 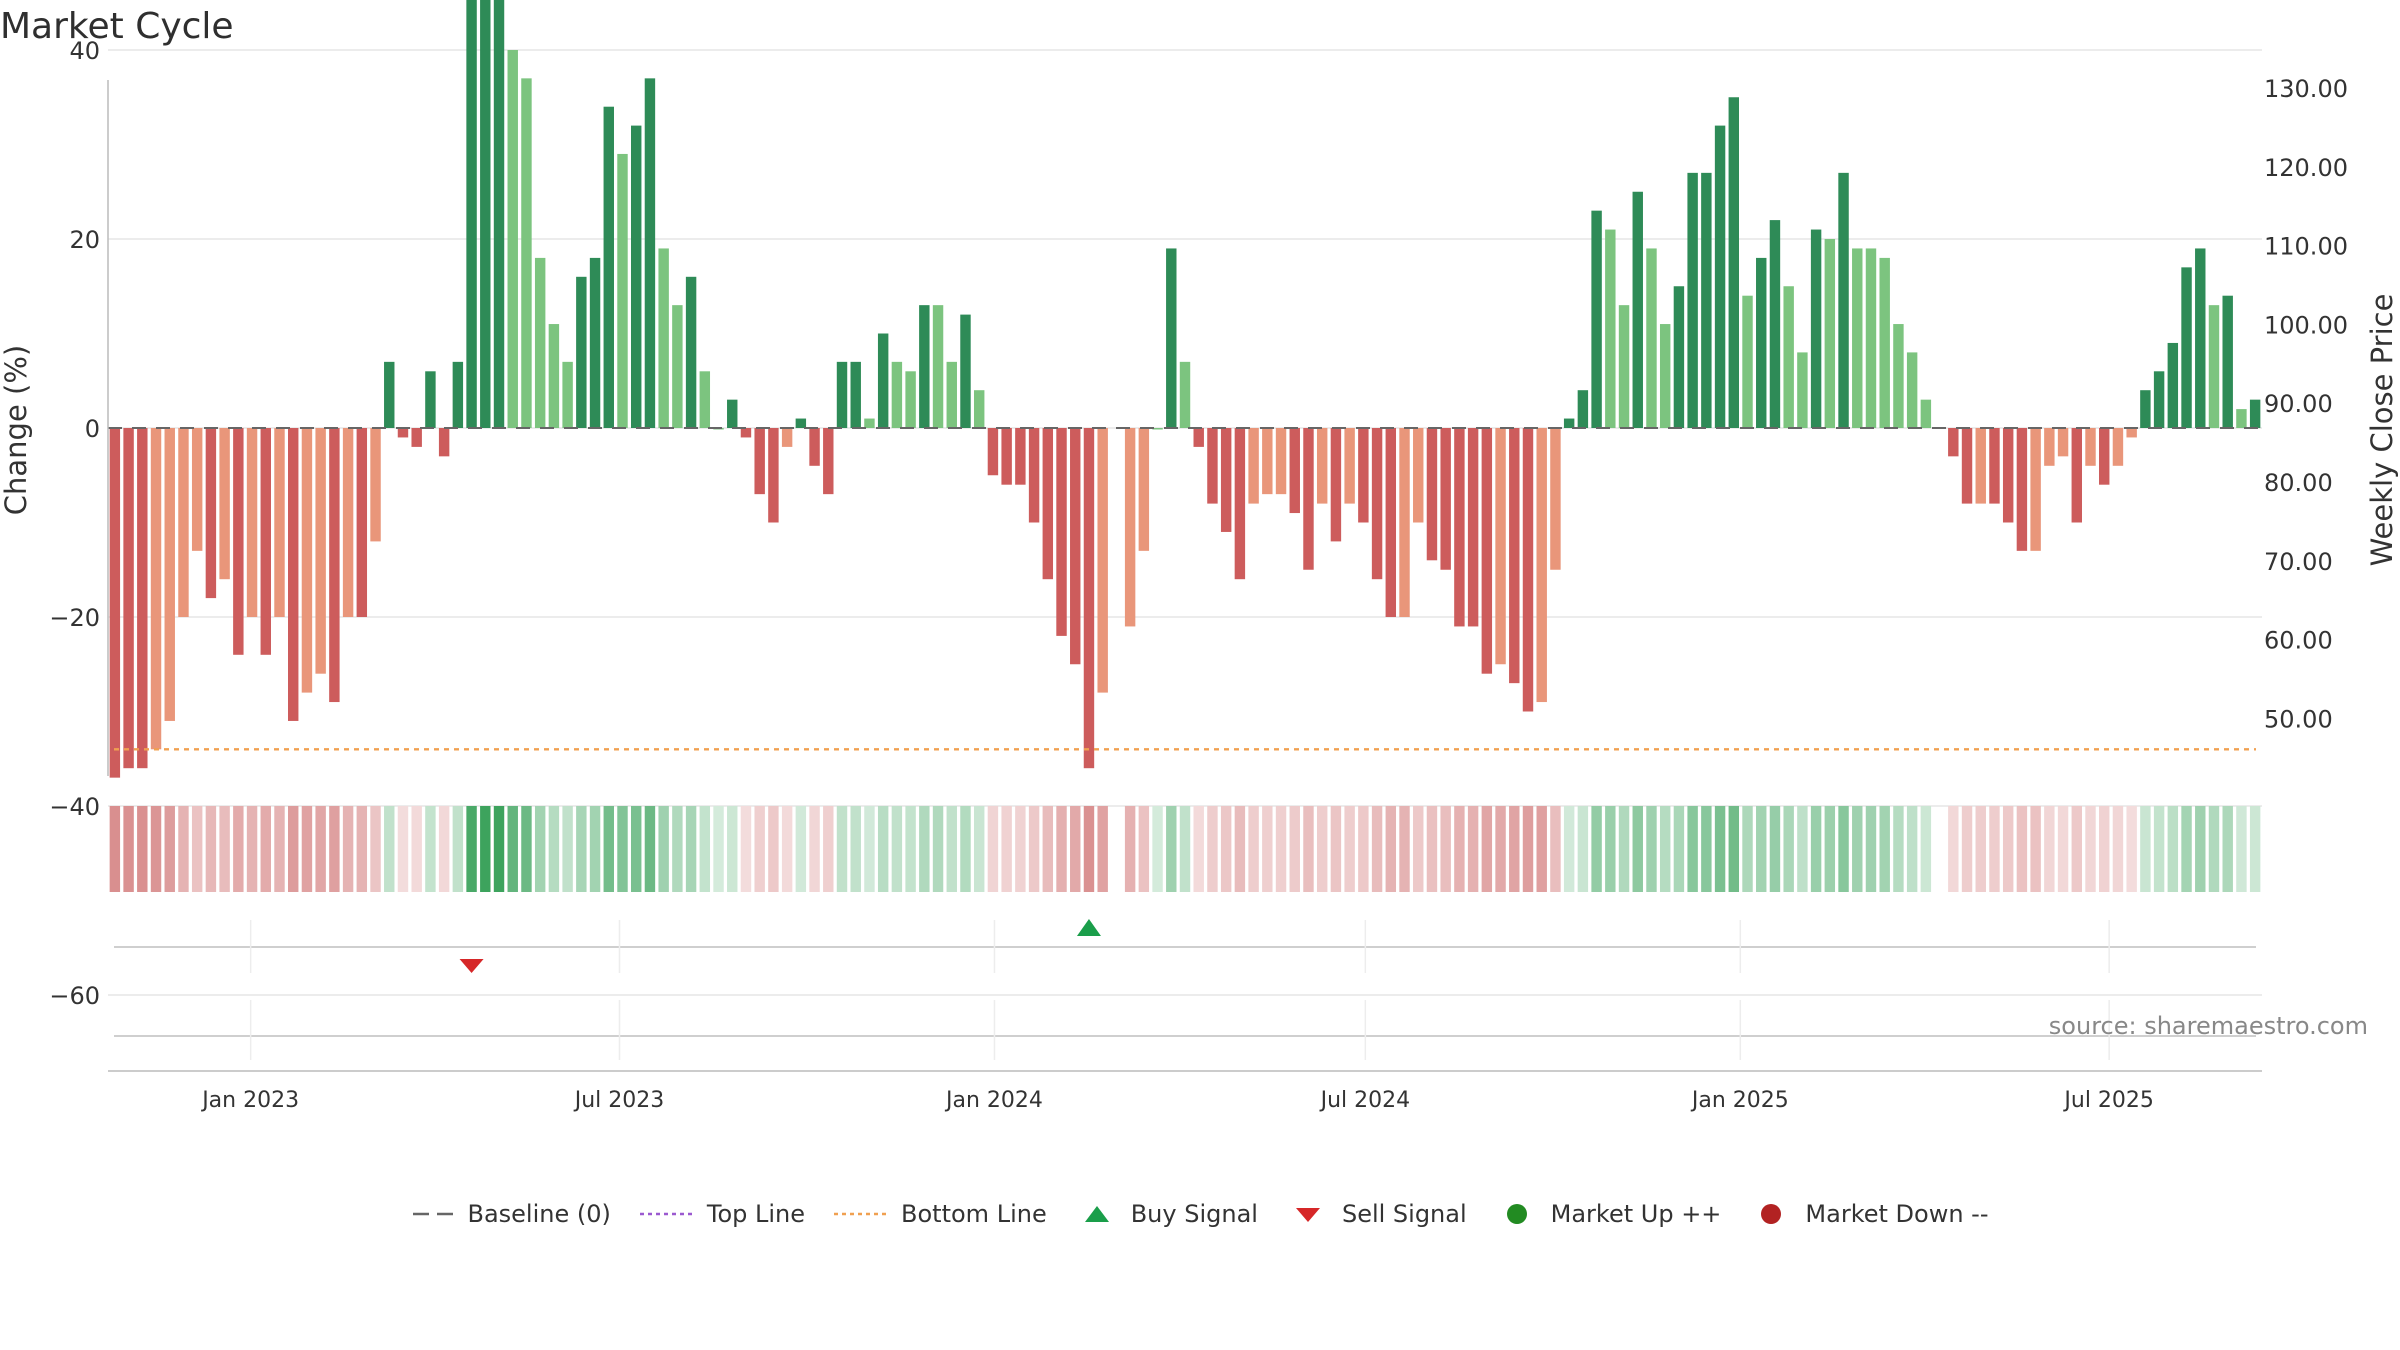 I want to click on market-up-dot-icon, so click(x=1516, y=1214).